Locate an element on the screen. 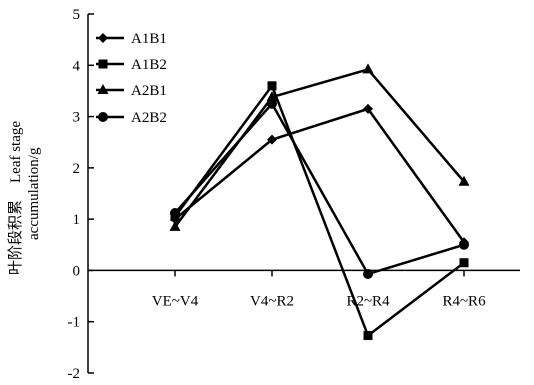 This screenshot has width=534, height=385. y-tick-label: 5 is located at coordinates (77, 15).